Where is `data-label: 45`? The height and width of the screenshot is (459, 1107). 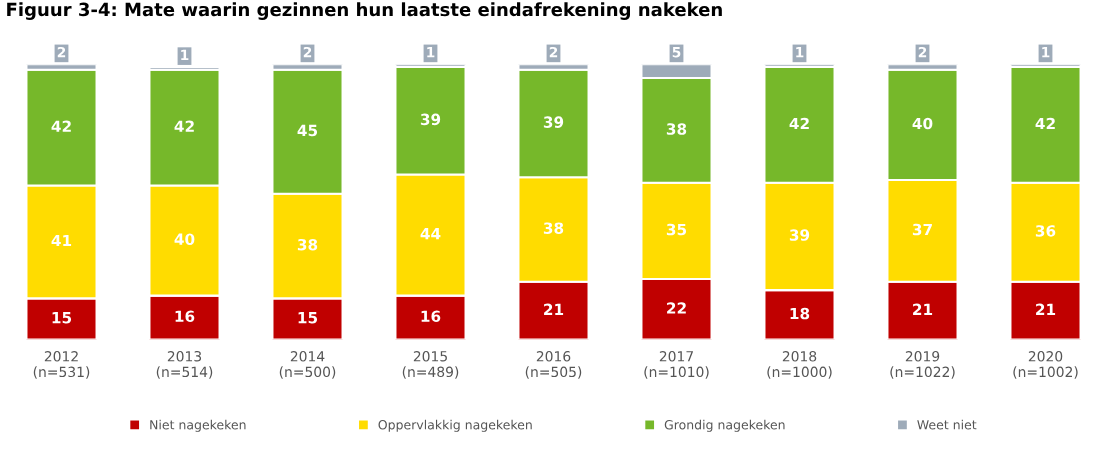
data-label: 45 is located at coordinates (307, 130).